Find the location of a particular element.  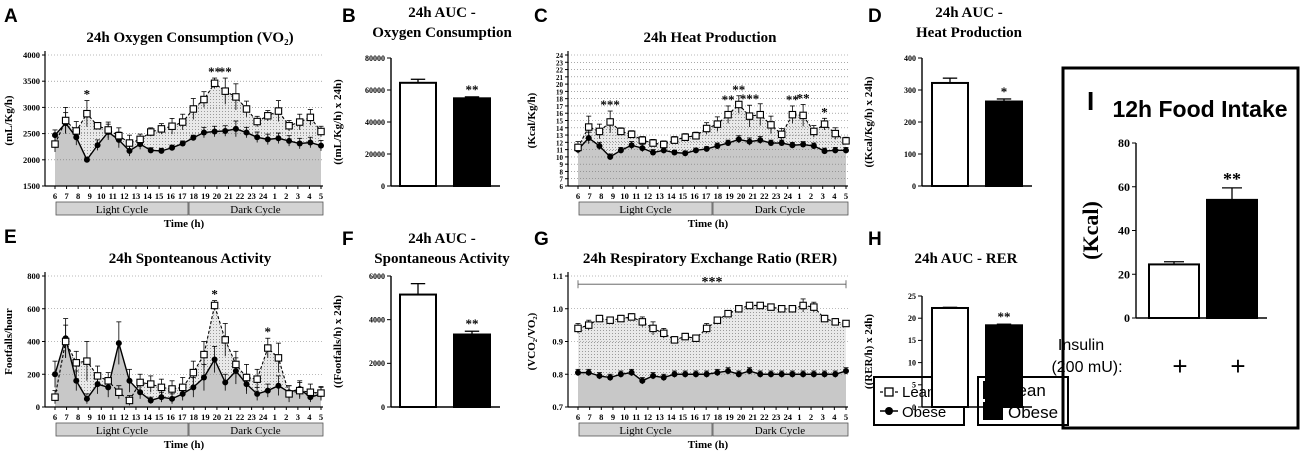

x-tick-label-g: 12 is located at coordinates (648, 417).